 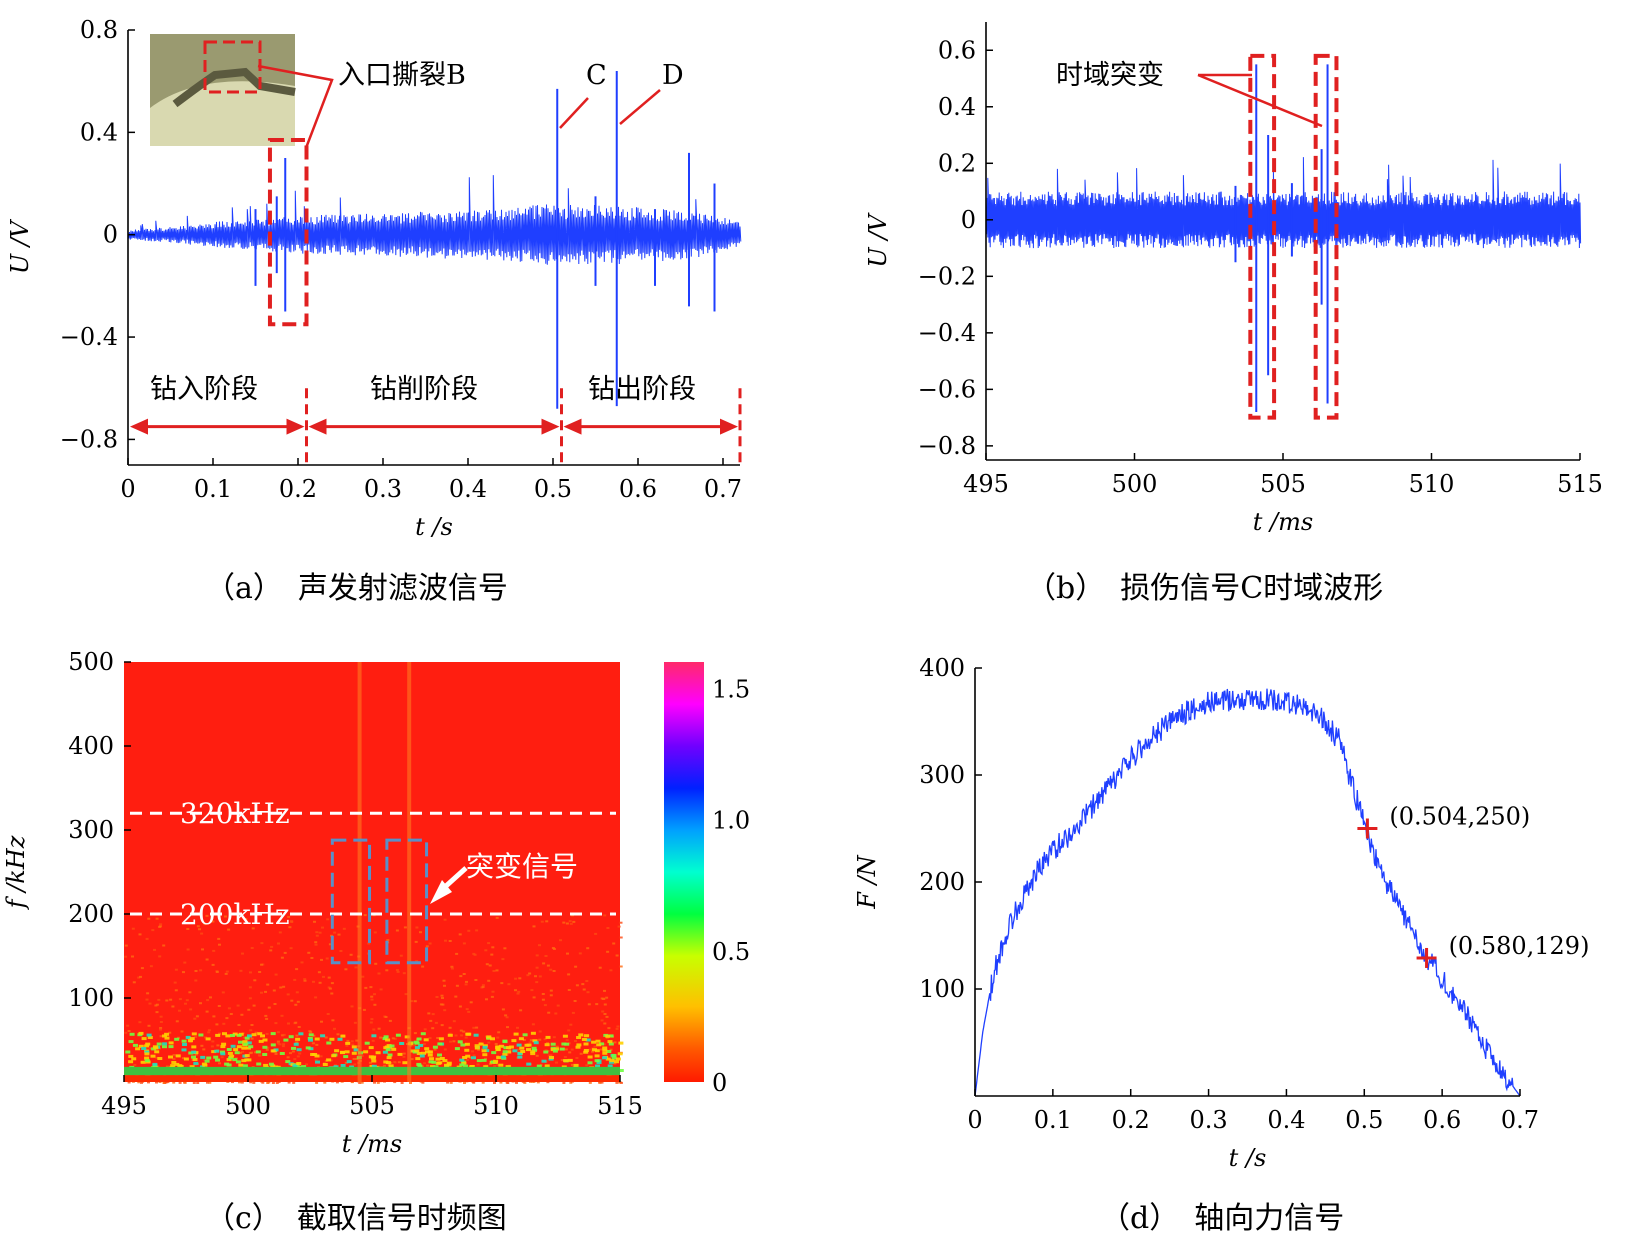 What do you see at coordinates (434, 239) in the screenshot?
I see `panel-a-signal` at bounding box center [434, 239].